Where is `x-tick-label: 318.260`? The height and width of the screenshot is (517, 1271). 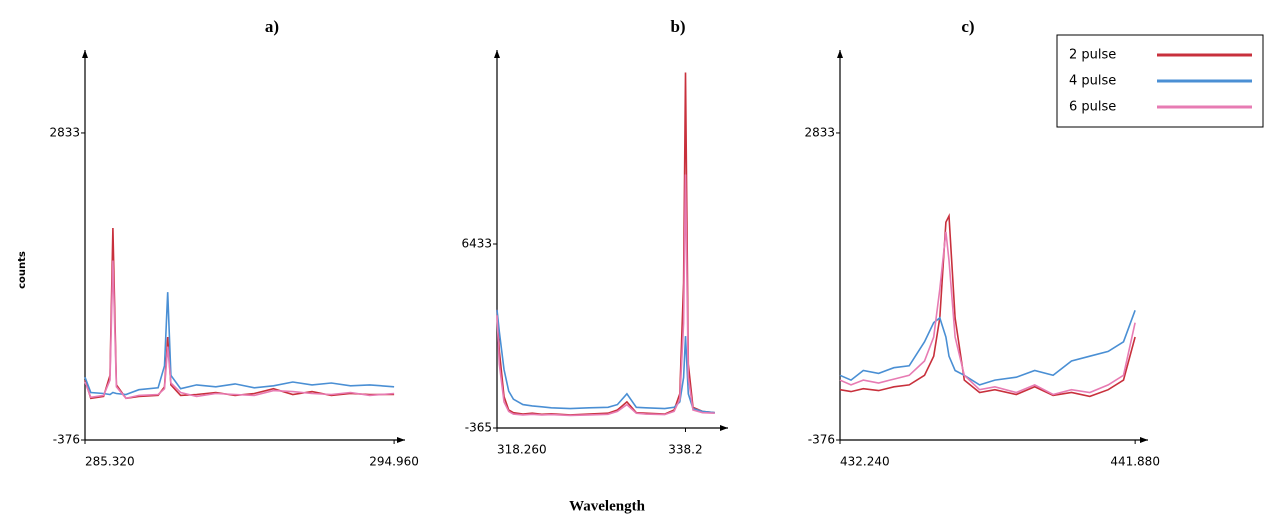 x-tick-label: 318.260 is located at coordinates (522, 450).